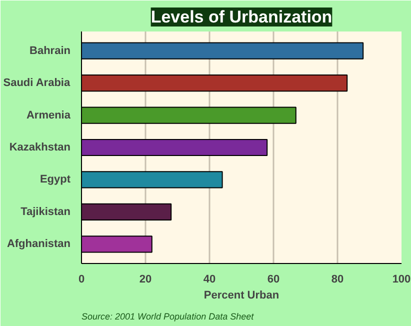 The image size is (411, 326). What do you see at coordinates (209, 280) in the screenshot?
I see `x-tick-label: 40` at bounding box center [209, 280].